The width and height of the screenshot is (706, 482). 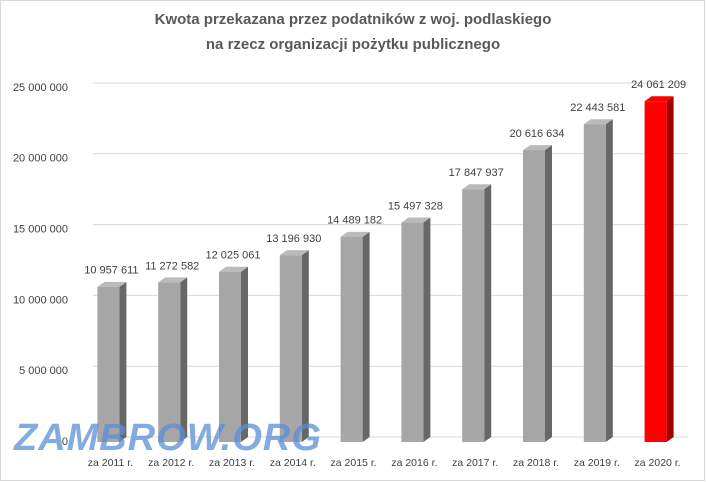 What do you see at coordinates (110, 463) in the screenshot?
I see `x-tick-label: za 2011 r.` at bounding box center [110, 463].